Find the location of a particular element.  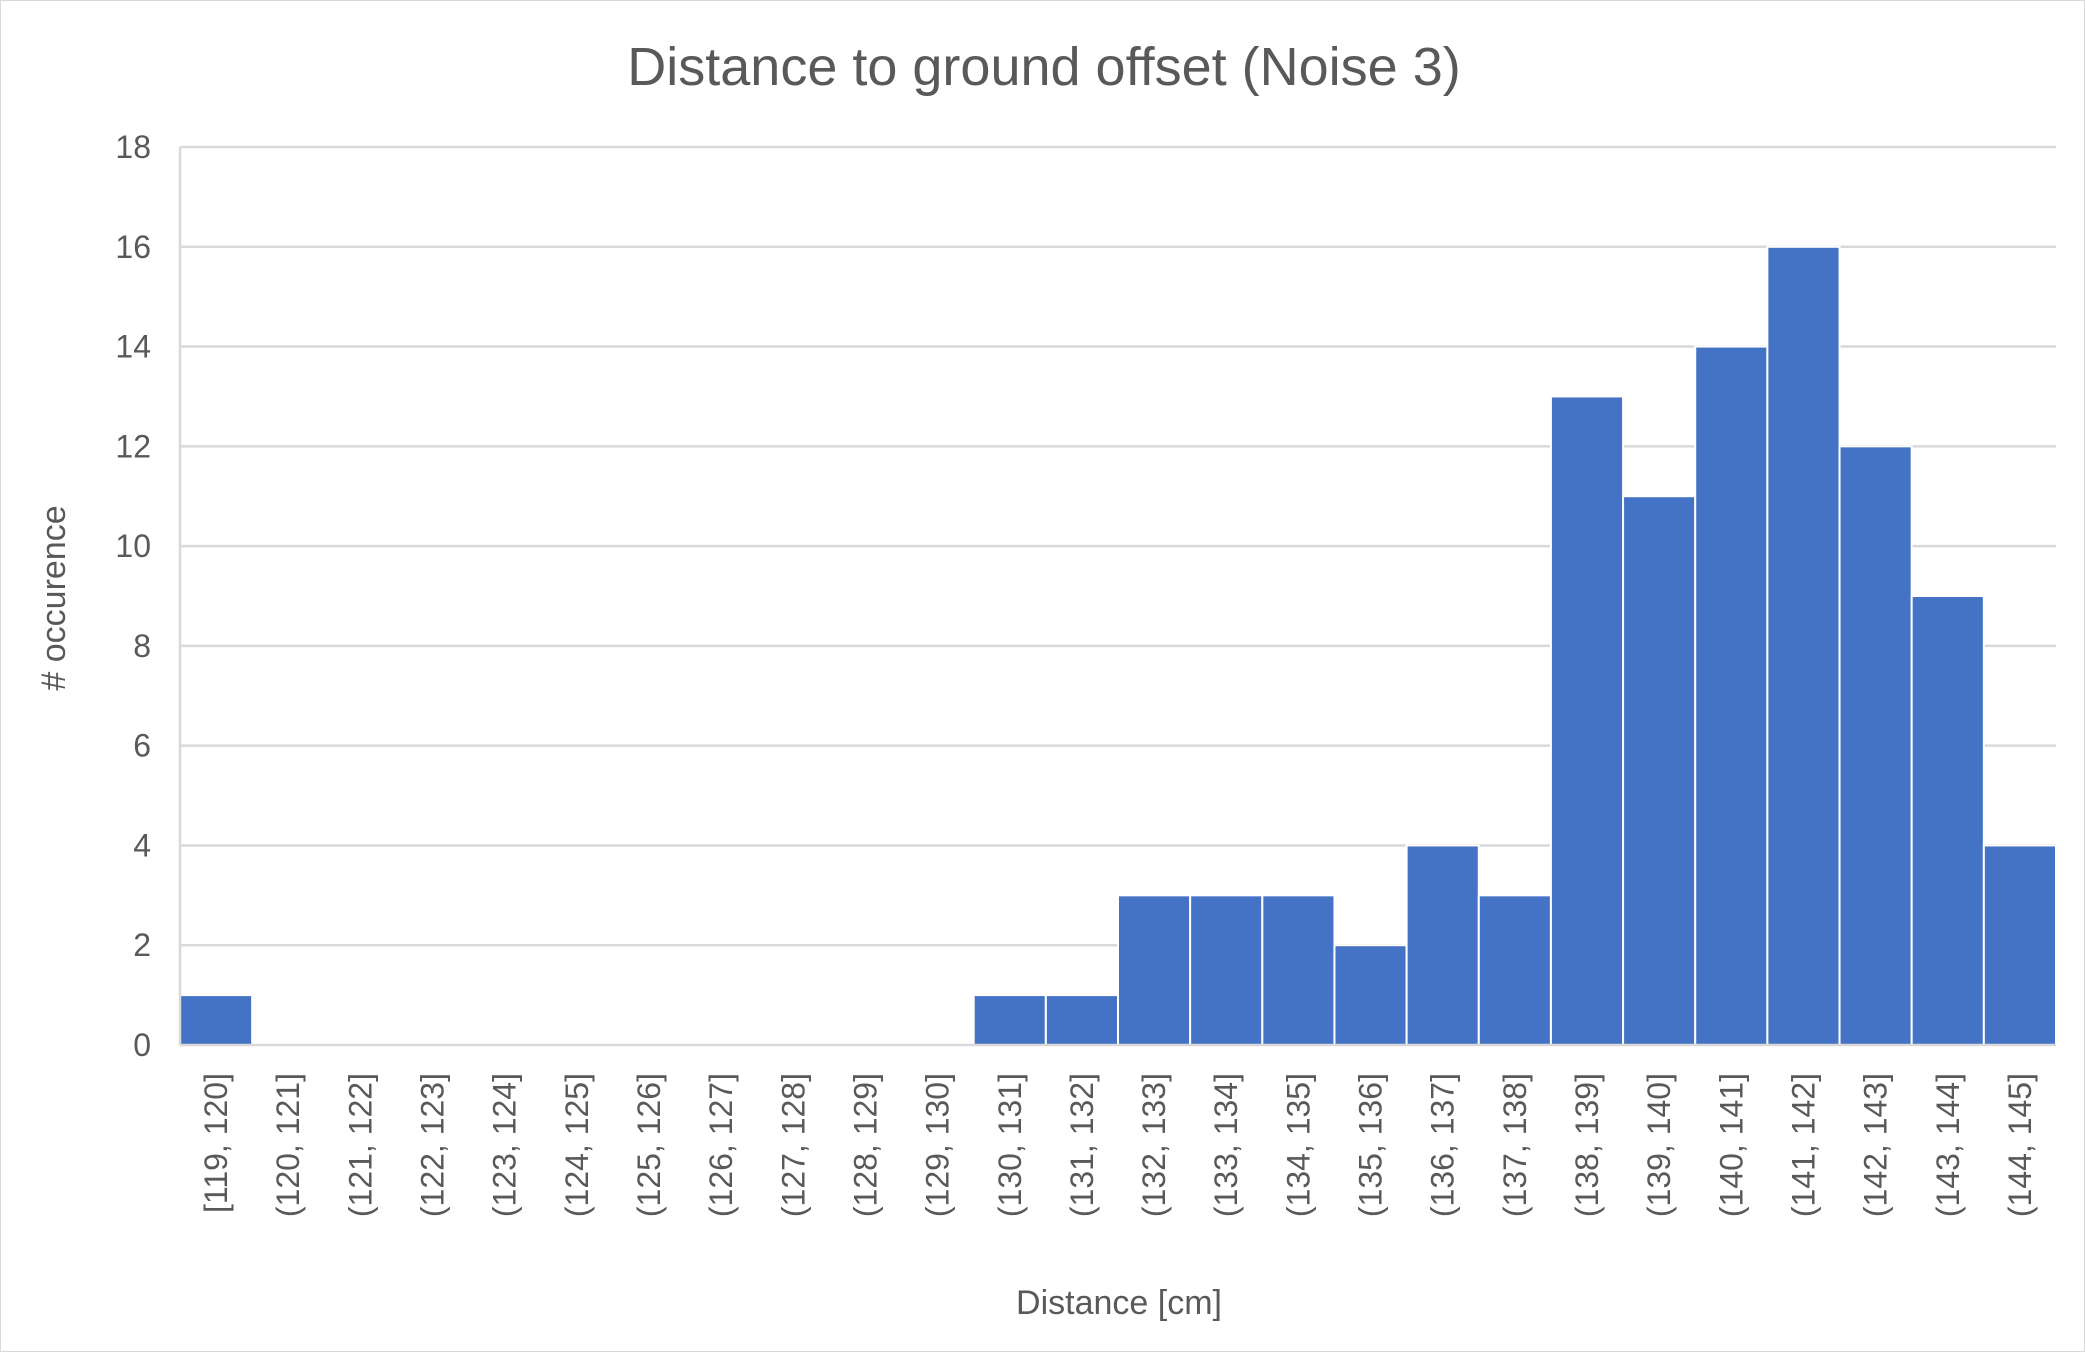

x-tick-label: (144, 145] is located at coordinates (2020, 1145).